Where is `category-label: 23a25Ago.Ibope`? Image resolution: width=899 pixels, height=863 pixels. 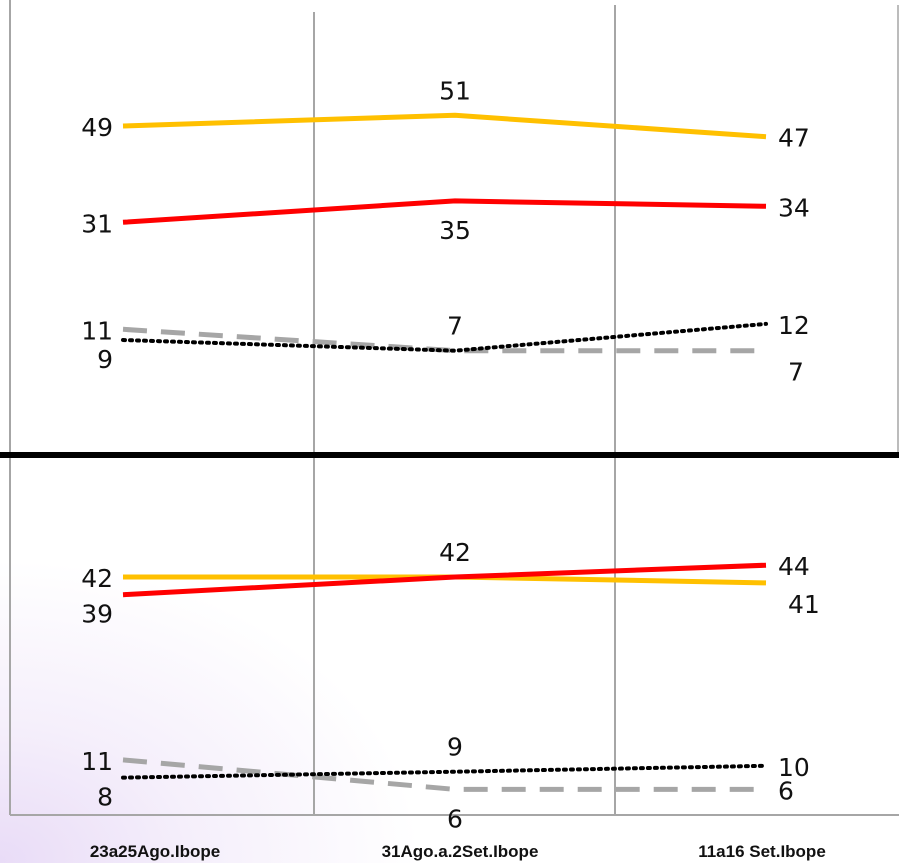 category-label: 23a25Ago.Ibope is located at coordinates (155, 851).